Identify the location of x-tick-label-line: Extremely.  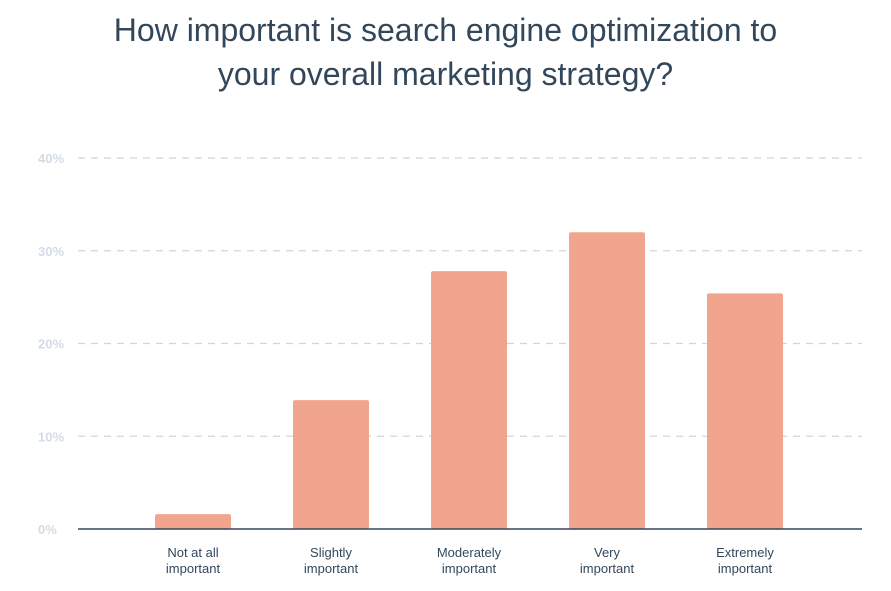
(745, 552).